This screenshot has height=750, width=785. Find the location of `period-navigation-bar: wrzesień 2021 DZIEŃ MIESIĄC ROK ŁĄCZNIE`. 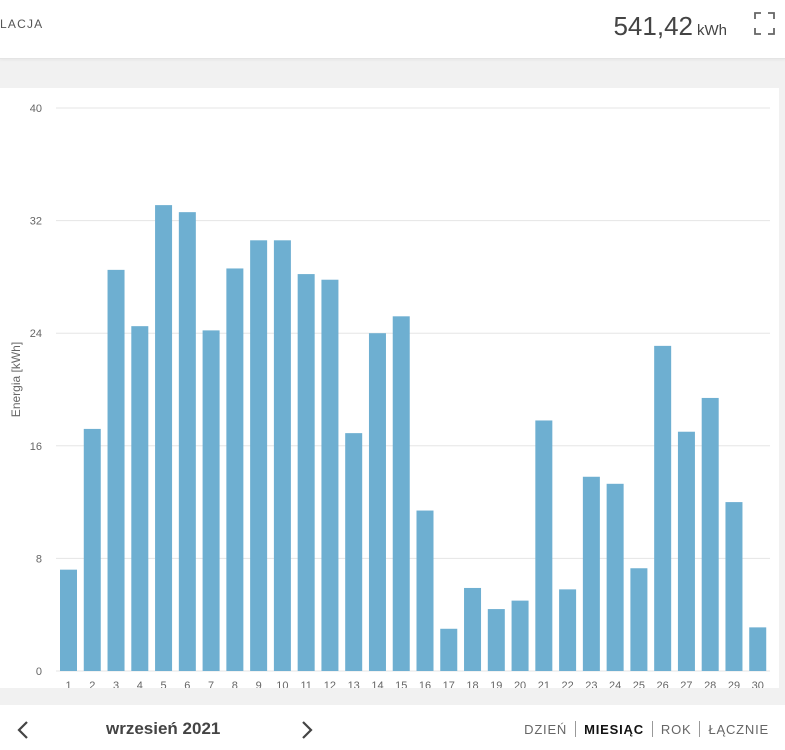

period-navigation-bar: wrzesień 2021 DZIEŃ MIESIĄC ROK ŁĄCZNIE is located at coordinates (392, 727).